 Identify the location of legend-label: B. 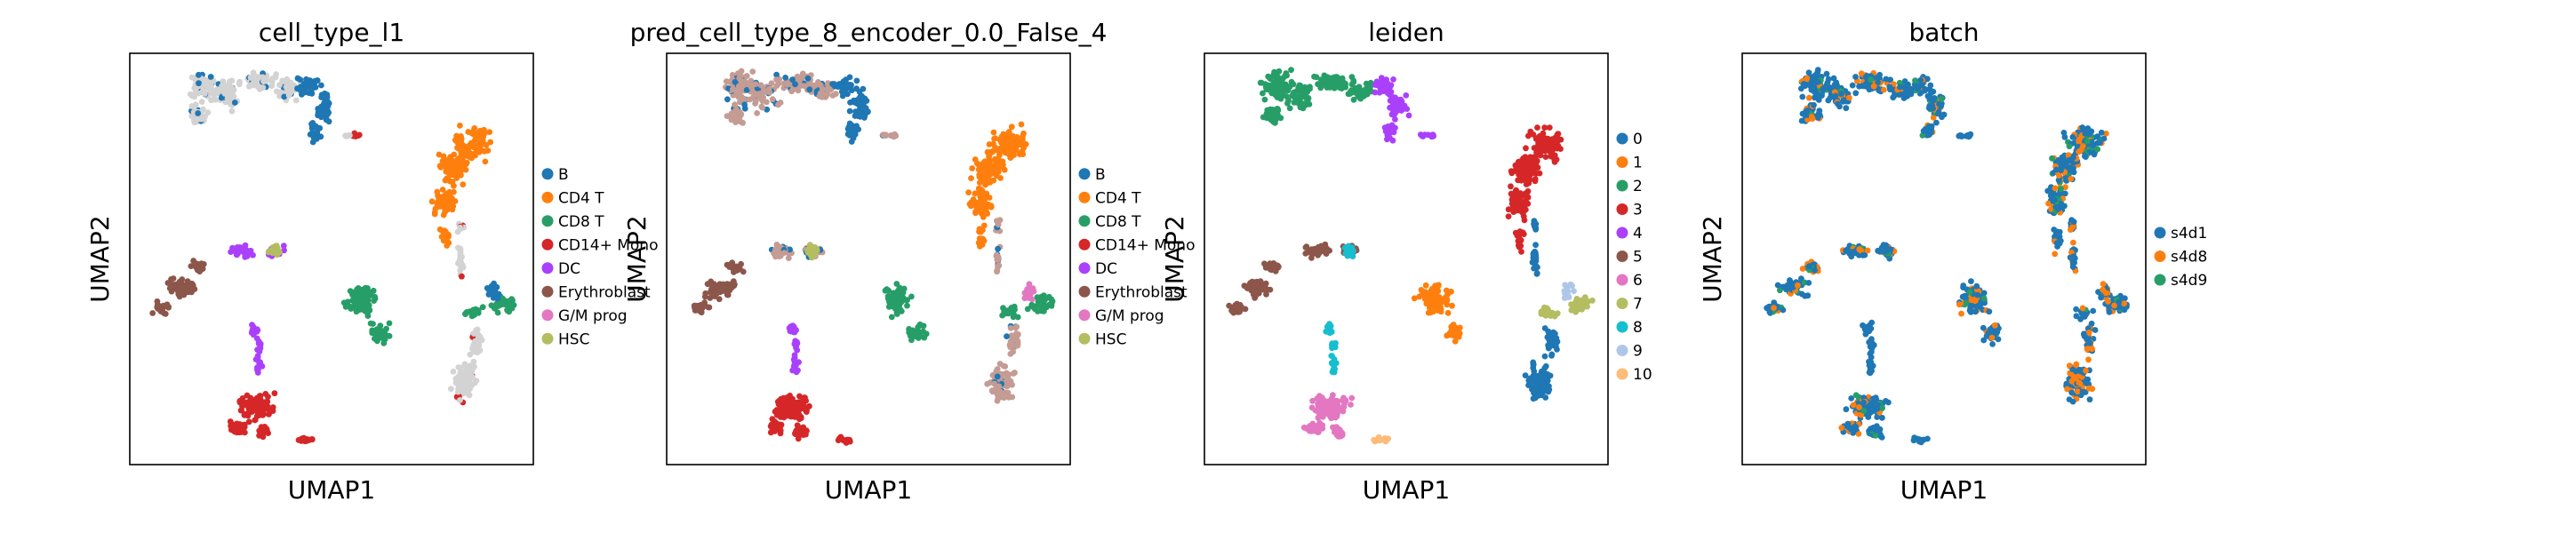
(1100, 175).